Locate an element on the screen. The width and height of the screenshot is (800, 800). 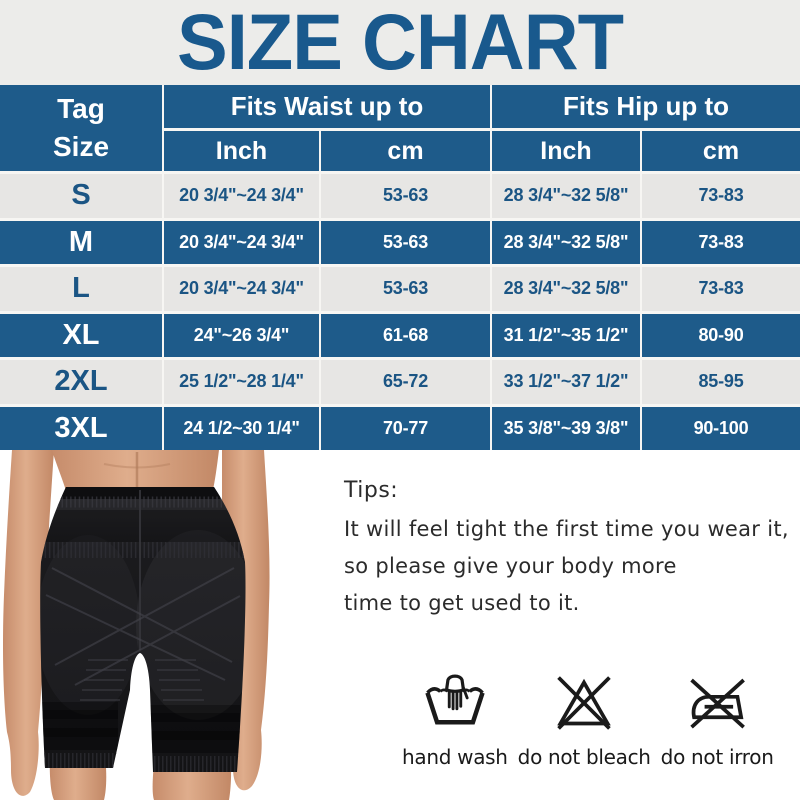
row-m-waist-cm: 53-63 is located at coordinates (405, 242).